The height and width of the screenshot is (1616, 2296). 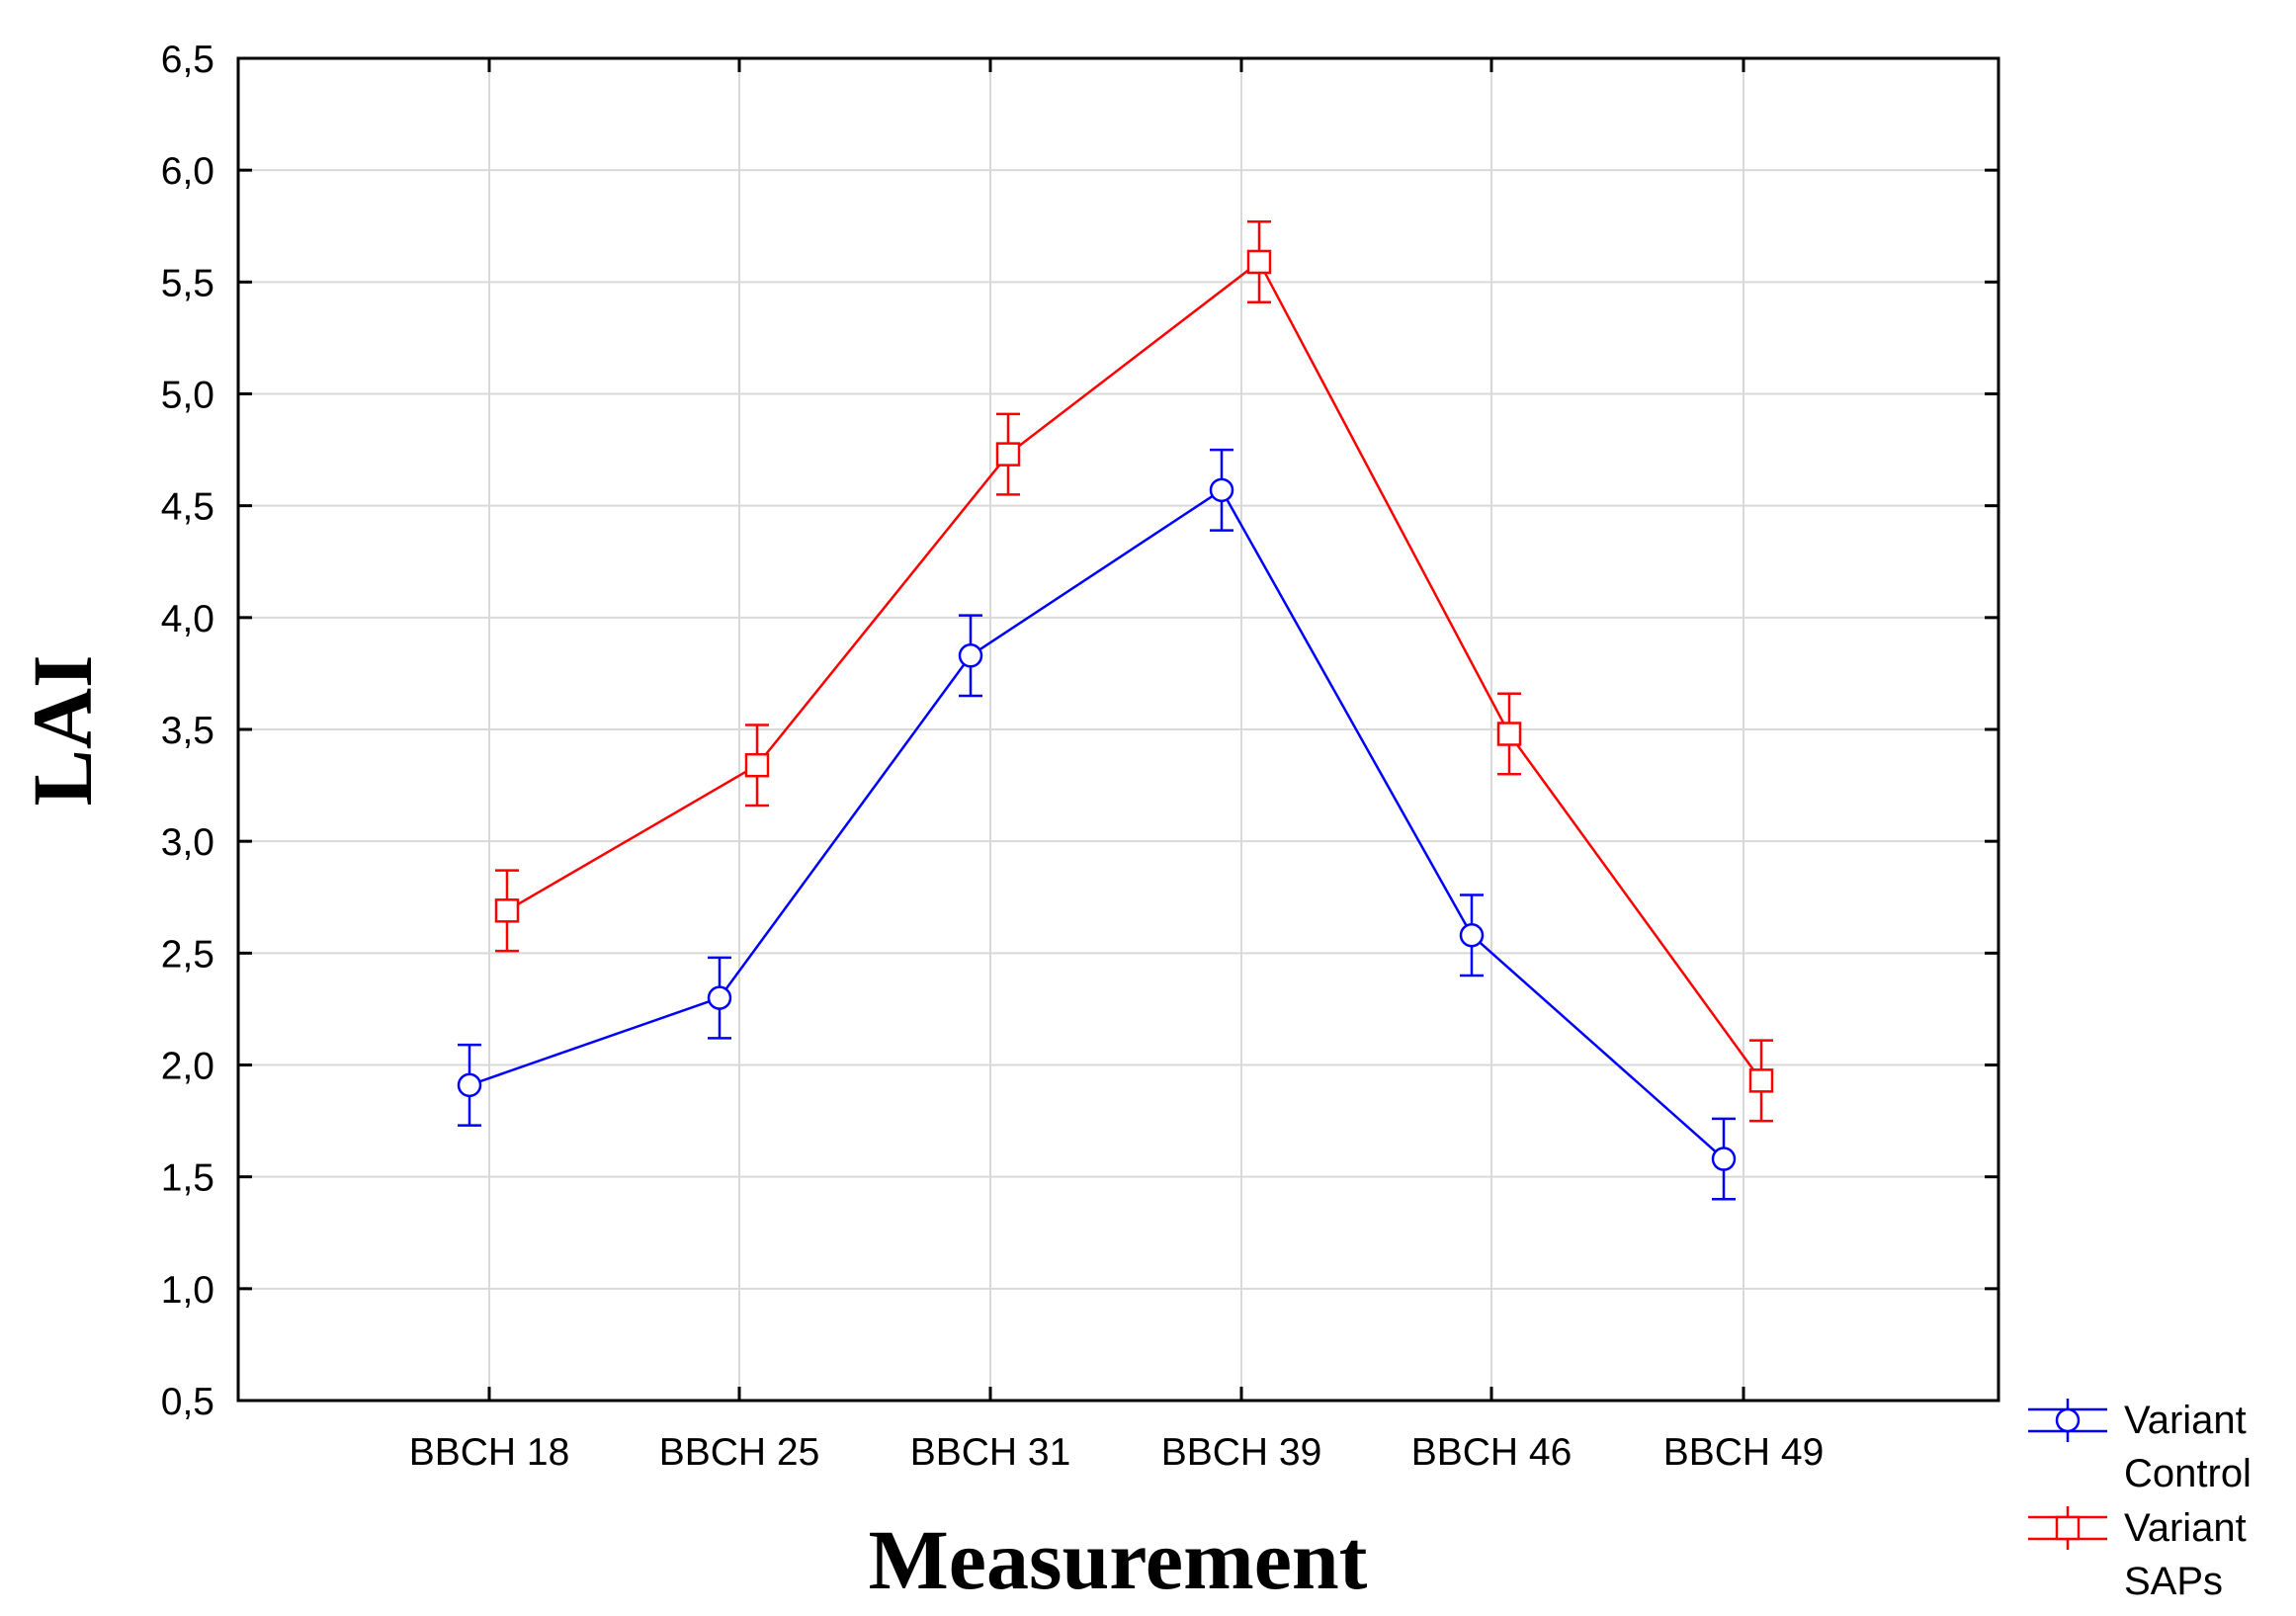 What do you see at coordinates (62, 731) in the screenshot?
I see `y-axis-title: LAI` at bounding box center [62, 731].